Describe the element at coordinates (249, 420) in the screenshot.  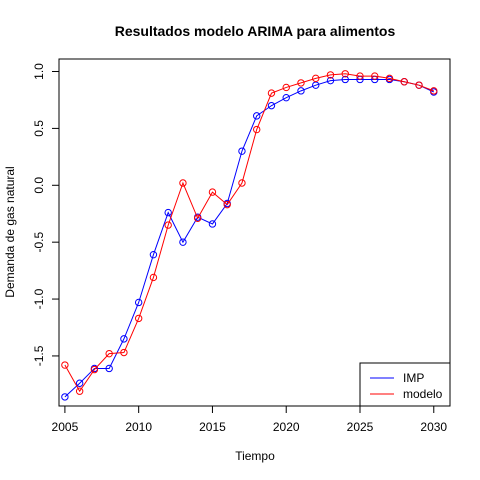
I see `x-axis: 2005 2010 2015 2020 2025 2030` at that location.